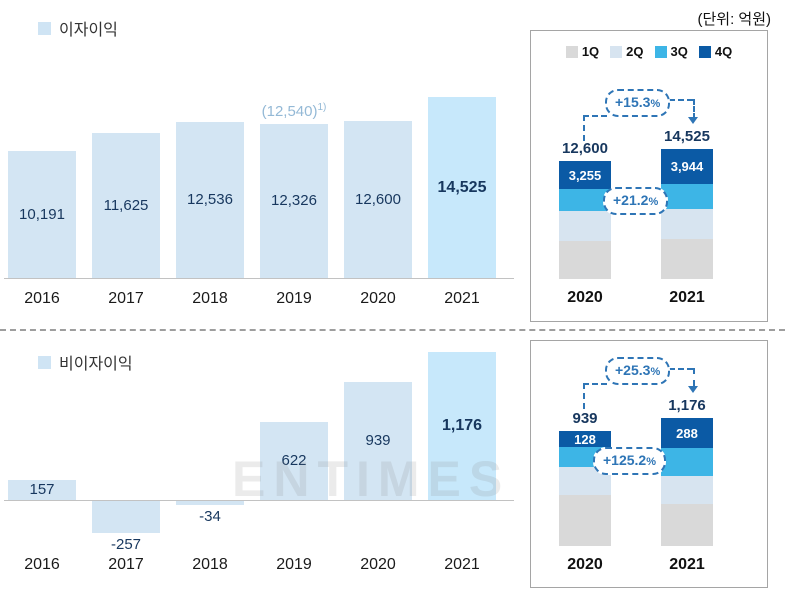 Image resolution: width=785 pixels, height=593 pixels. What do you see at coordinates (633, 102) in the screenshot?
I see `total-growth-value: +15.3` at bounding box center [633, 102].